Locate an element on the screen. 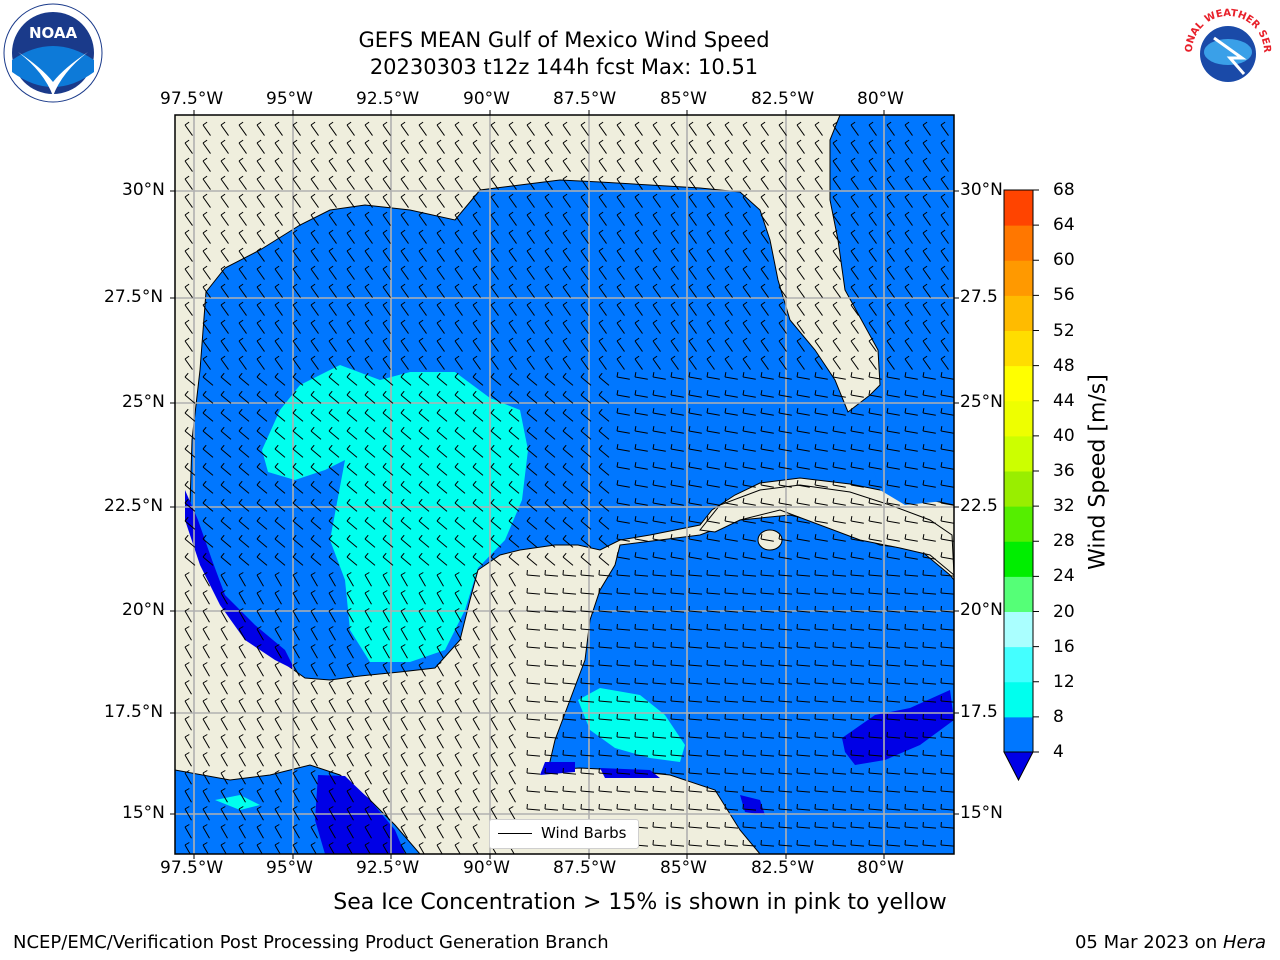 Image resolution: width=1280 pixels, height=960 pixels. lon-label-bottom: 87.5°W is located at coordinates (585, 868).